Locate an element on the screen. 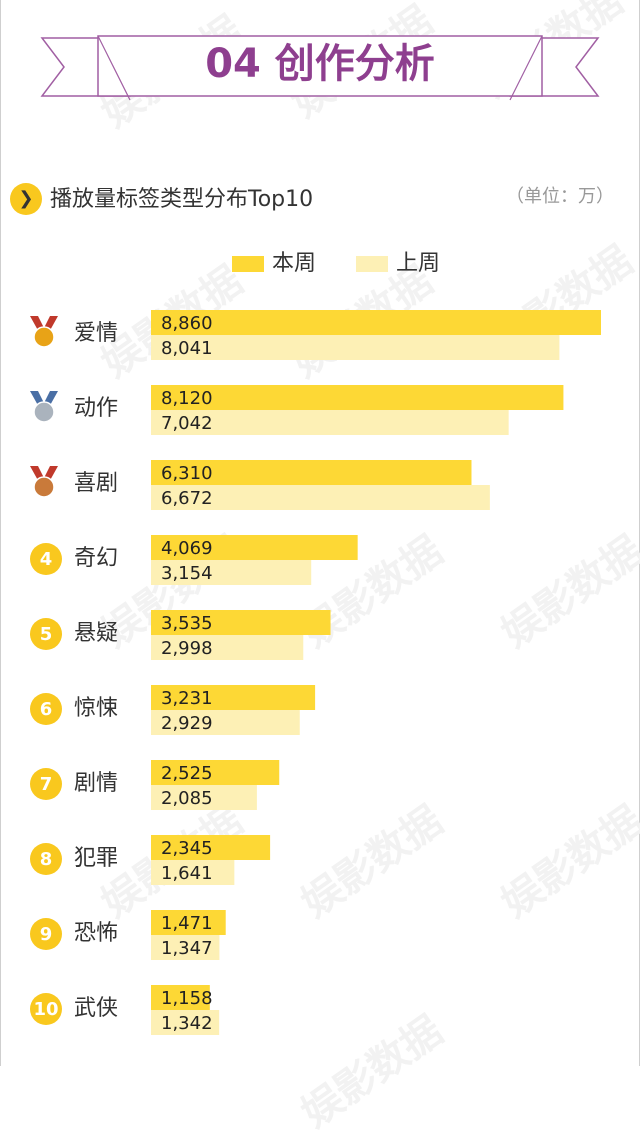 This screenshot has height=1139, width=640. data-label: 2,998 is located at coordinates (187, 648).